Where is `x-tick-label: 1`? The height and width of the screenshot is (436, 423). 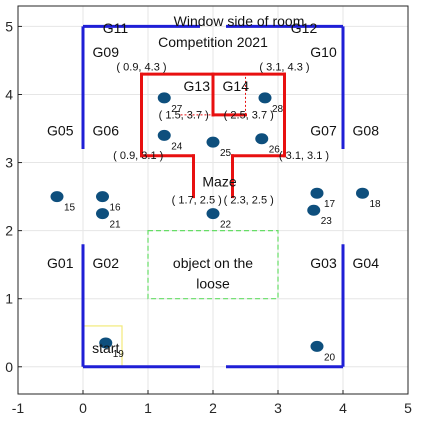 x-tick-label: 1 is located at coordinates (148, 408).